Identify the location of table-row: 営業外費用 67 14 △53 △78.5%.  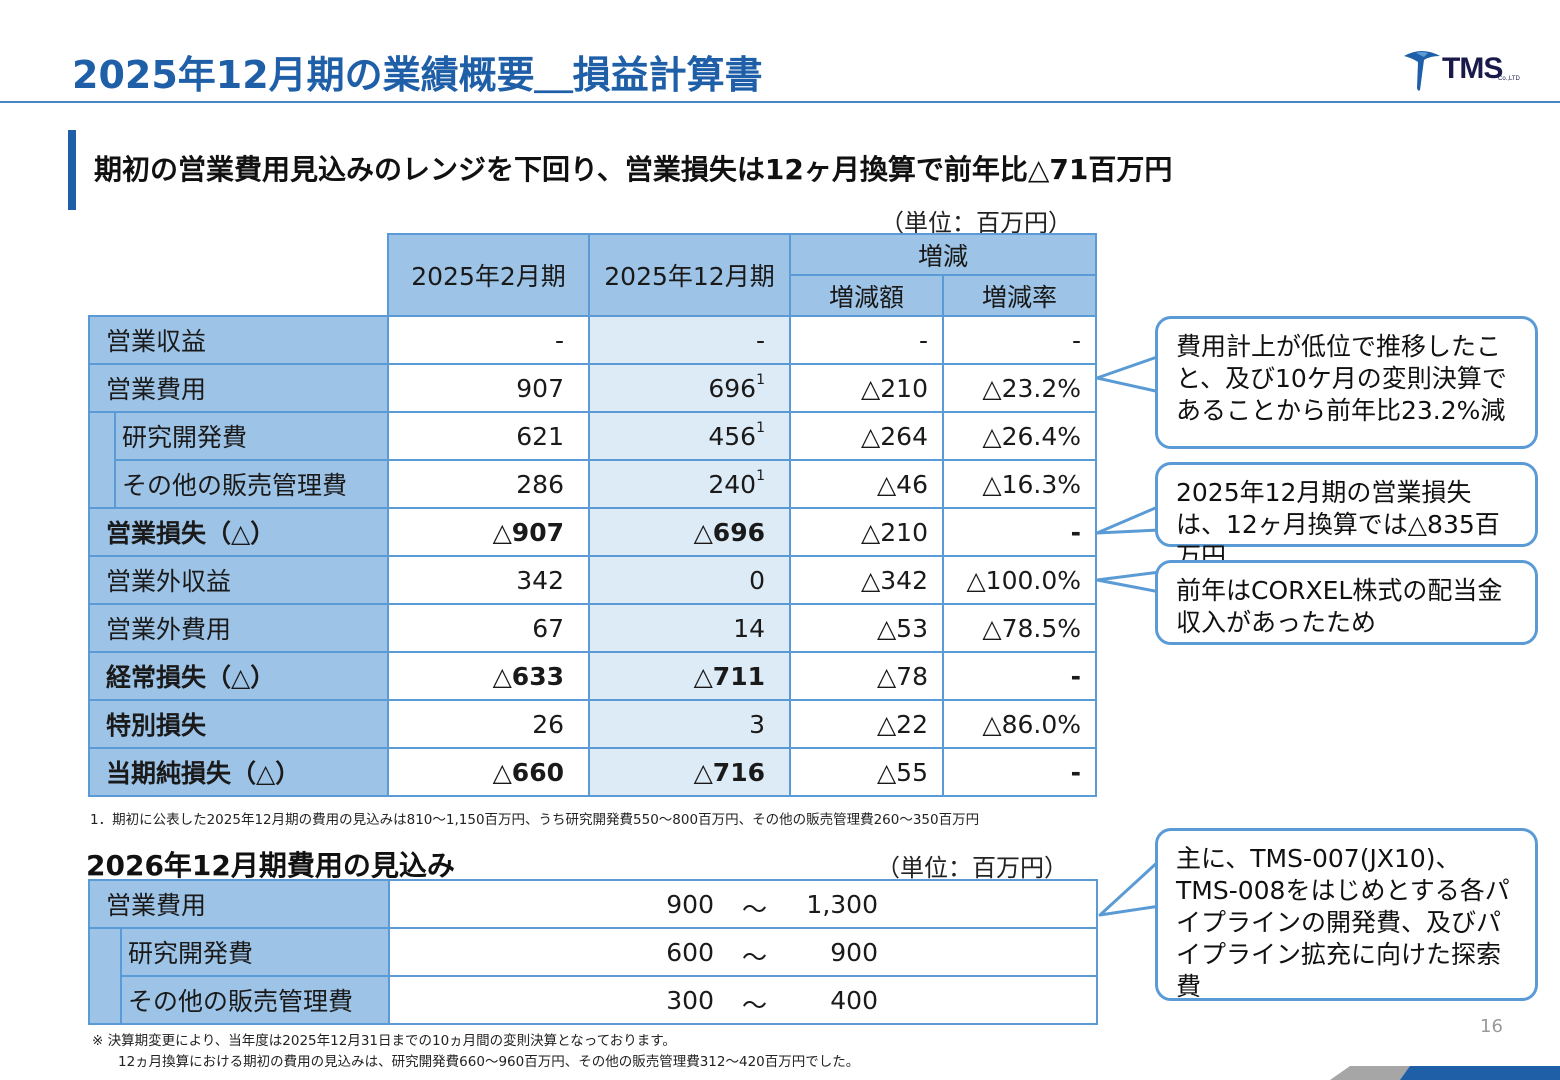
(592, 628).